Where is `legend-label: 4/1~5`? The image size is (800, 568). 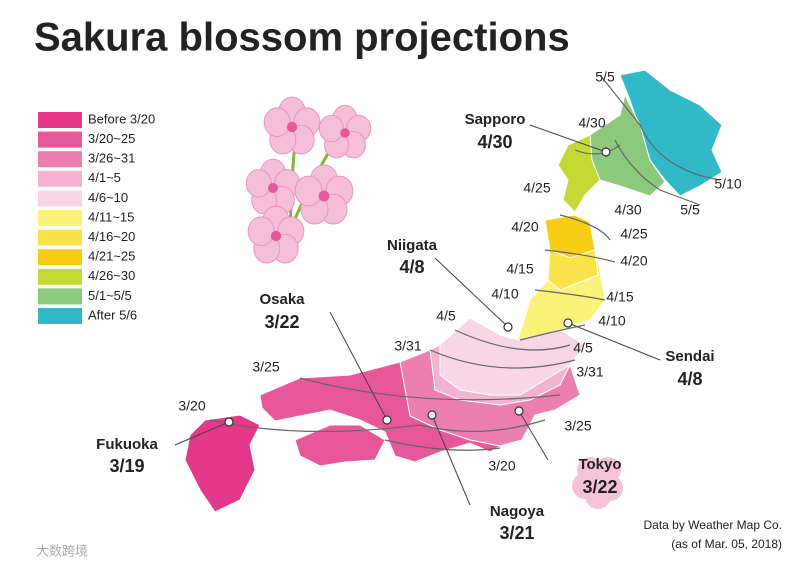
legend-label: 4/1~5 is located at coordinates (104, 177).